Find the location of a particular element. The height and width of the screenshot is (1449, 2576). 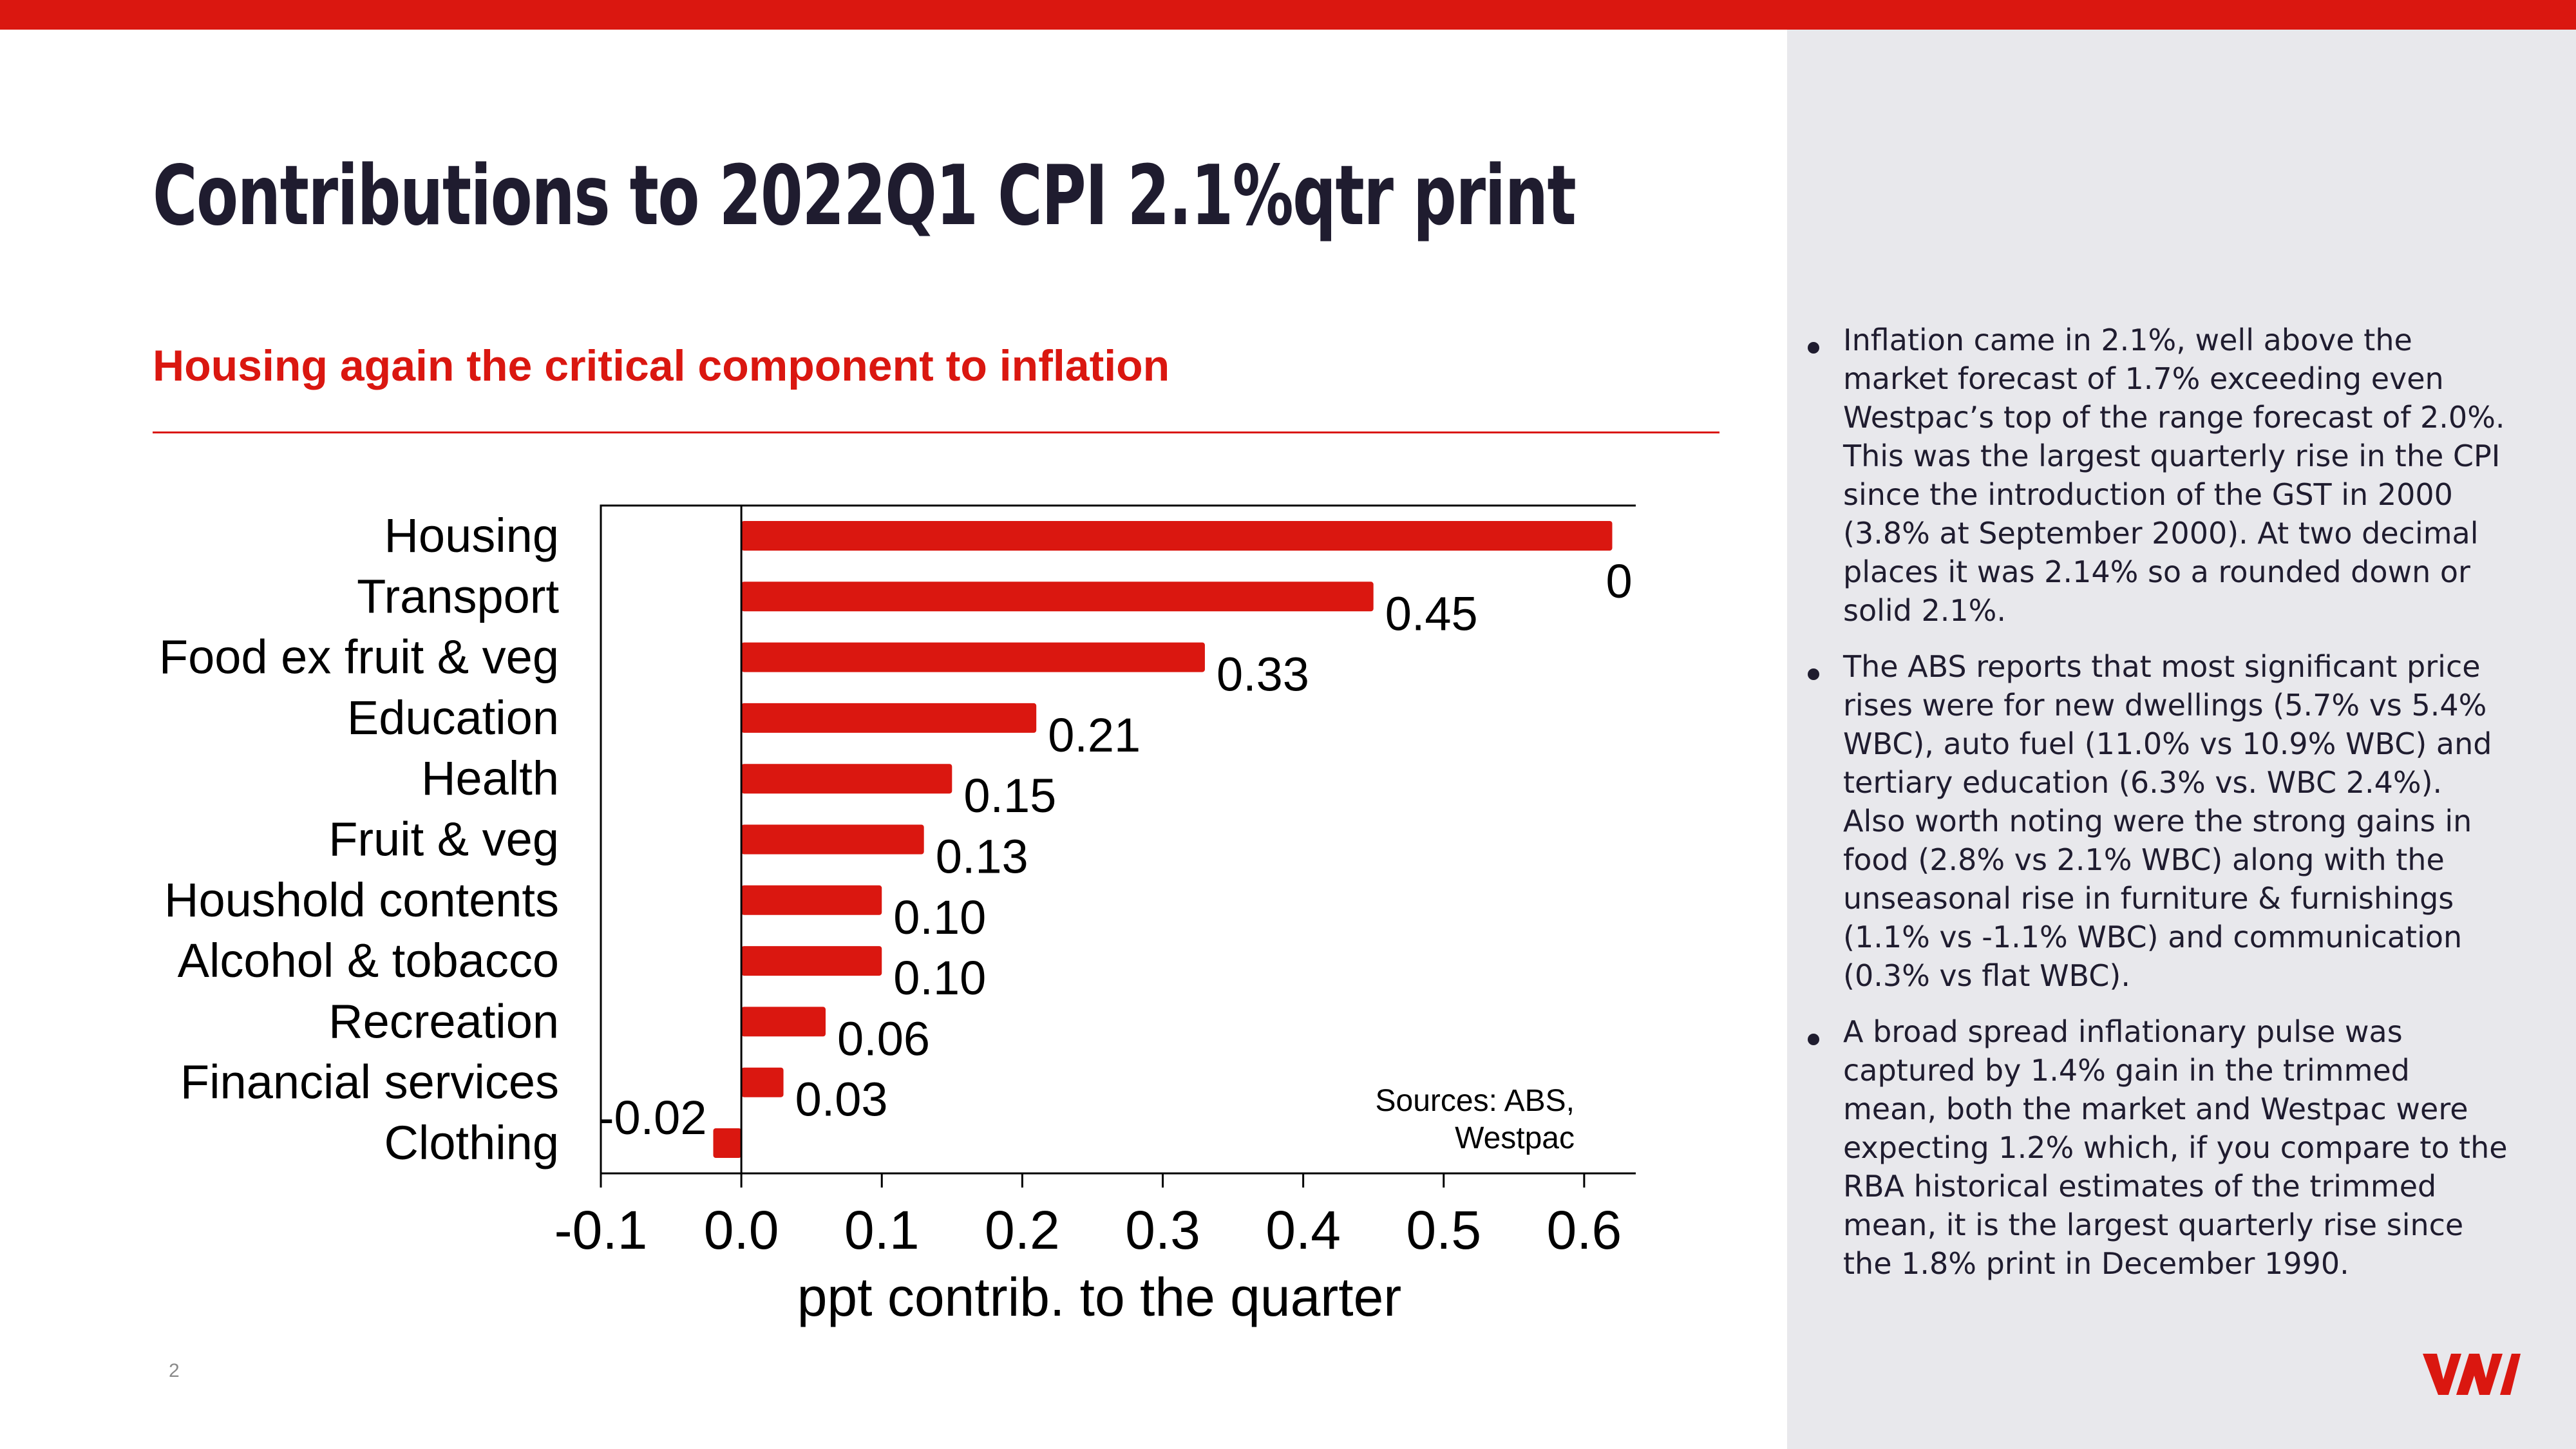

source-note-line-1: Sources: ABS, is located at coordinates (1475, 1101).